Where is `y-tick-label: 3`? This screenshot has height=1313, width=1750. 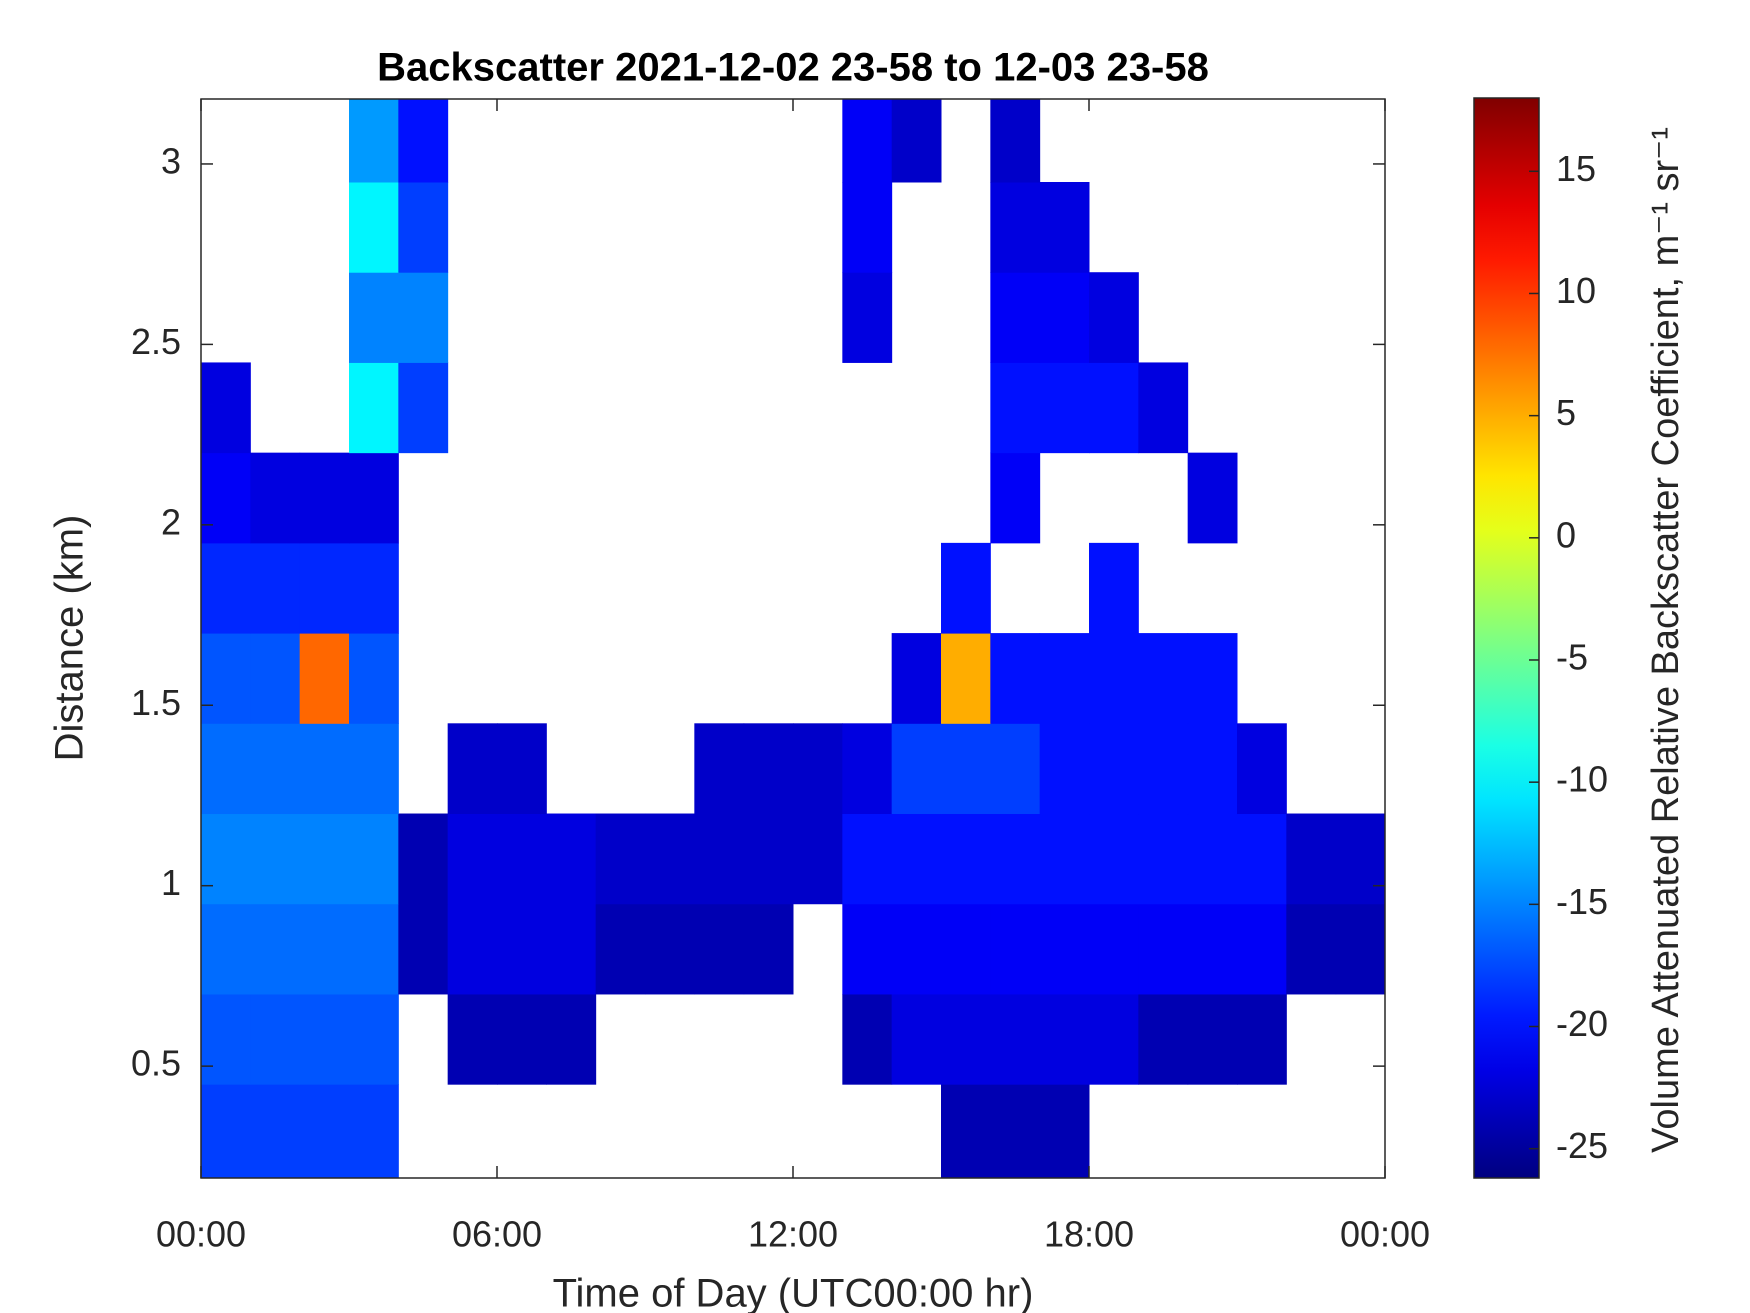
y-tick-label: 3 is located at coordinates (171, 160).